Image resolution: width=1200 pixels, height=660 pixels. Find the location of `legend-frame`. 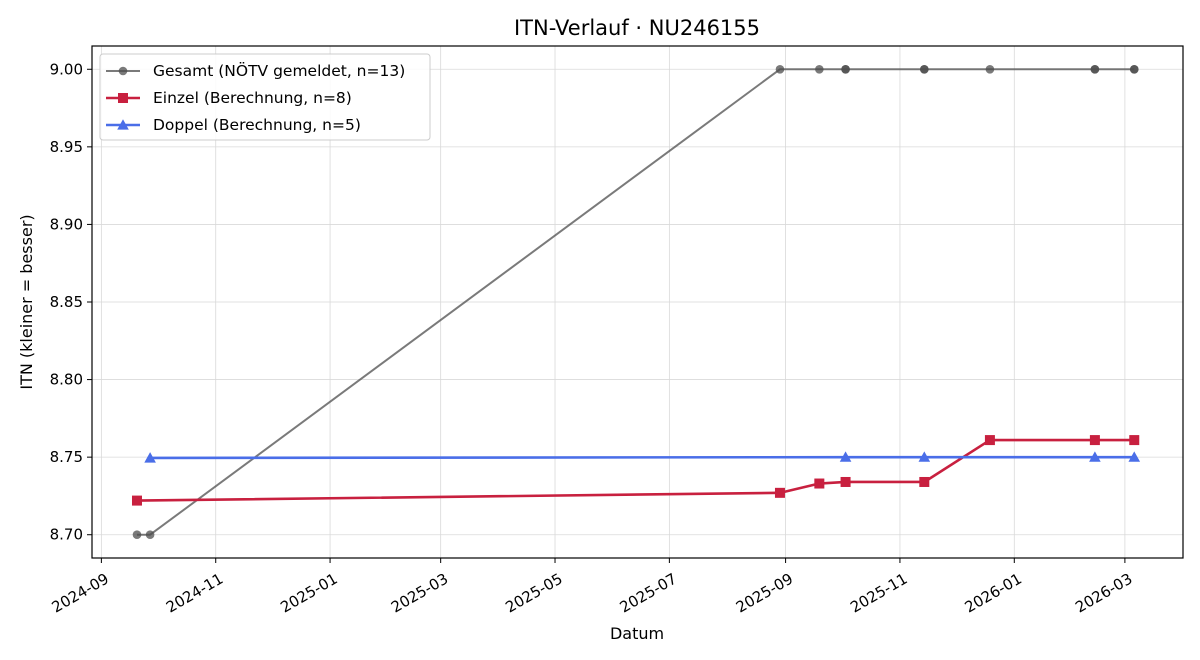

legend-frame is located at coordinates (265, 97).